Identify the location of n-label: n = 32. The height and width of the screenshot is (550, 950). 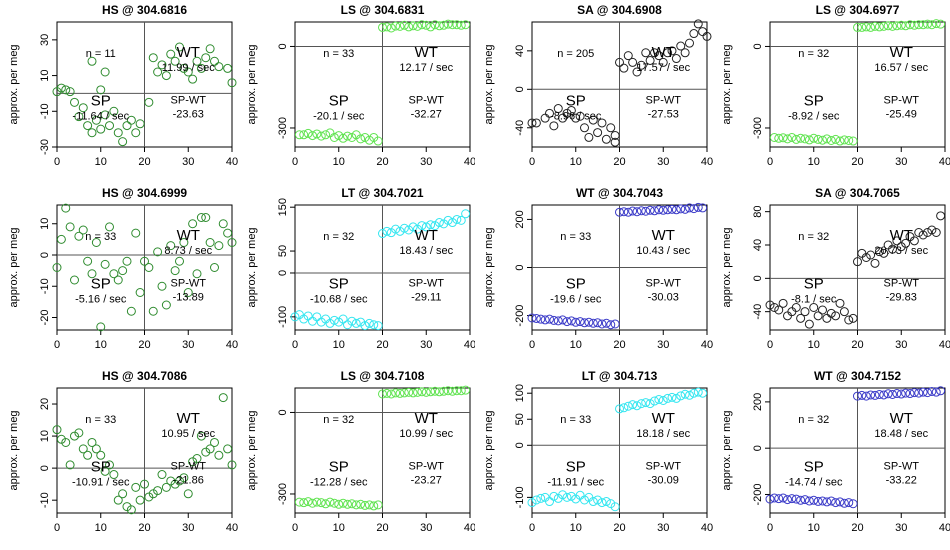
(338, 237).